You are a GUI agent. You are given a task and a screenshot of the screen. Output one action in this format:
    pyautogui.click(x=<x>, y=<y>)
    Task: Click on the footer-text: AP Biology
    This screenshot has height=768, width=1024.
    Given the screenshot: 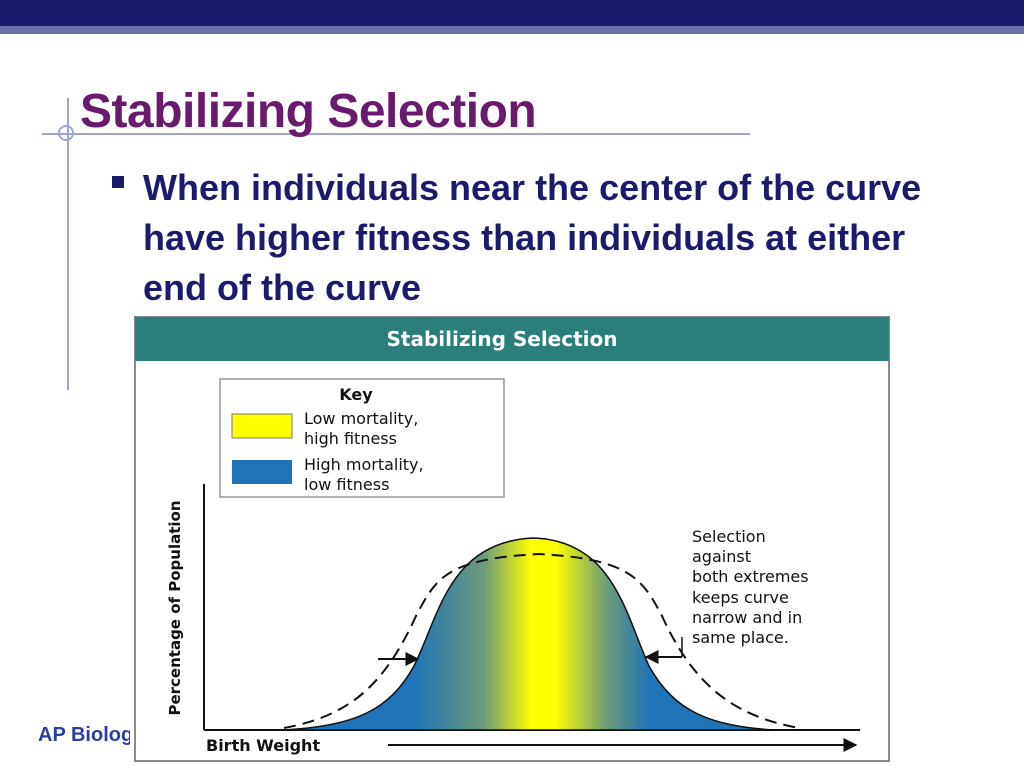 What is the action you would take?
    pyautogui.click(x=84, y=735)
    